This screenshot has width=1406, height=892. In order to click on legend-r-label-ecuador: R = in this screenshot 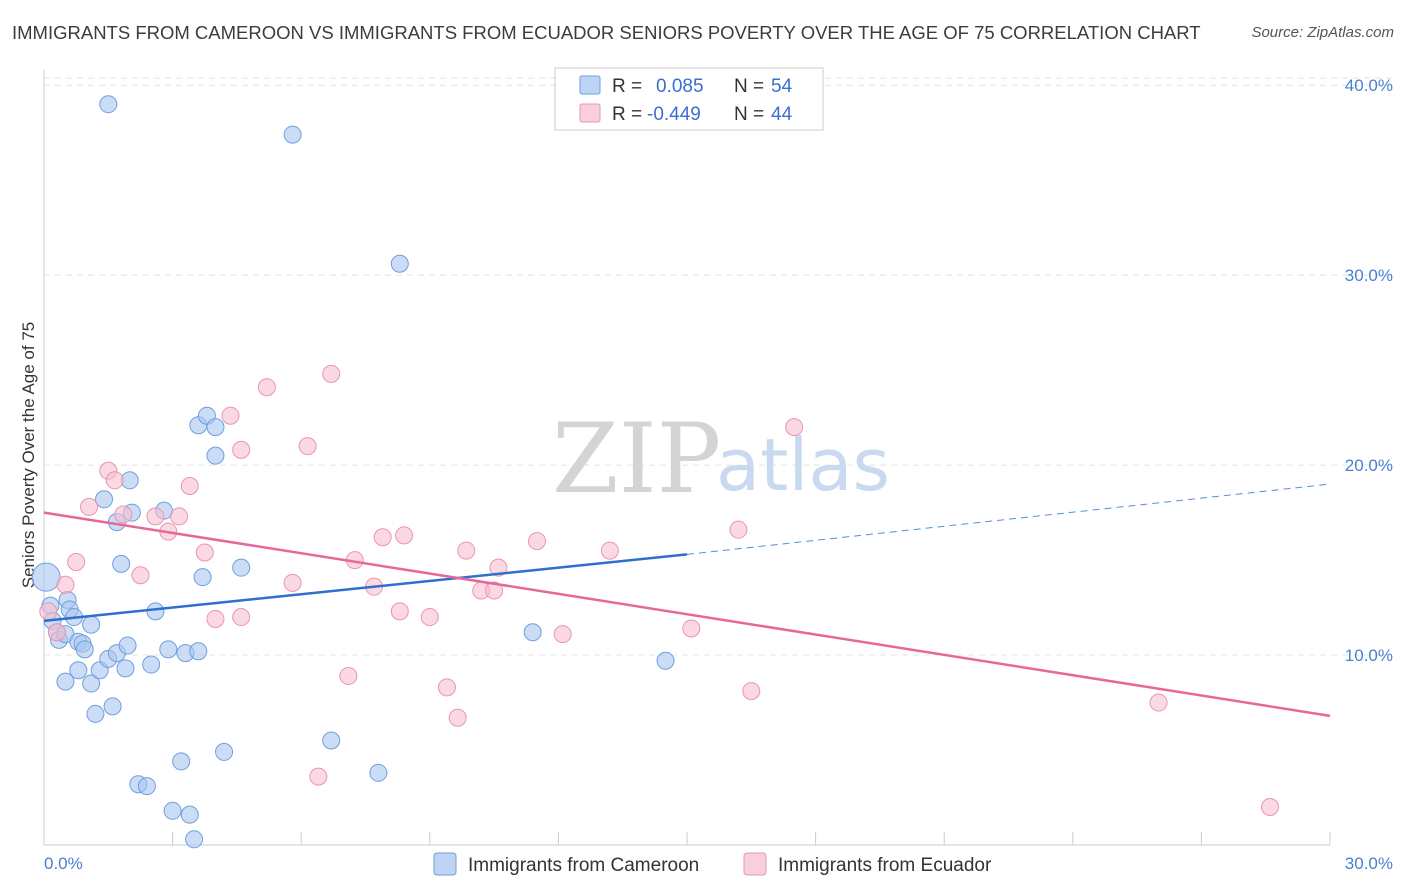, I will do `click(627, 114)`.